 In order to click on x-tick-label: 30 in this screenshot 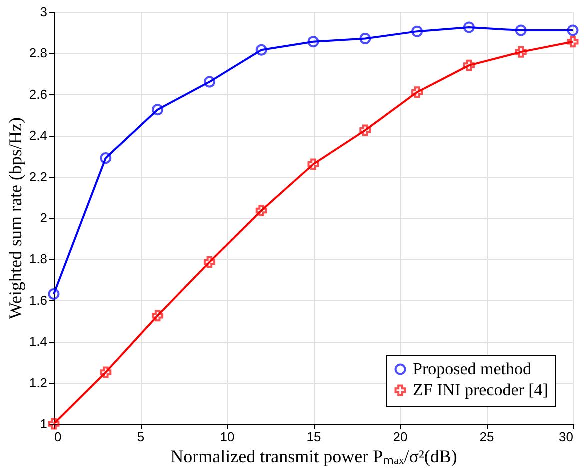, I will do `click(566, 437)`.